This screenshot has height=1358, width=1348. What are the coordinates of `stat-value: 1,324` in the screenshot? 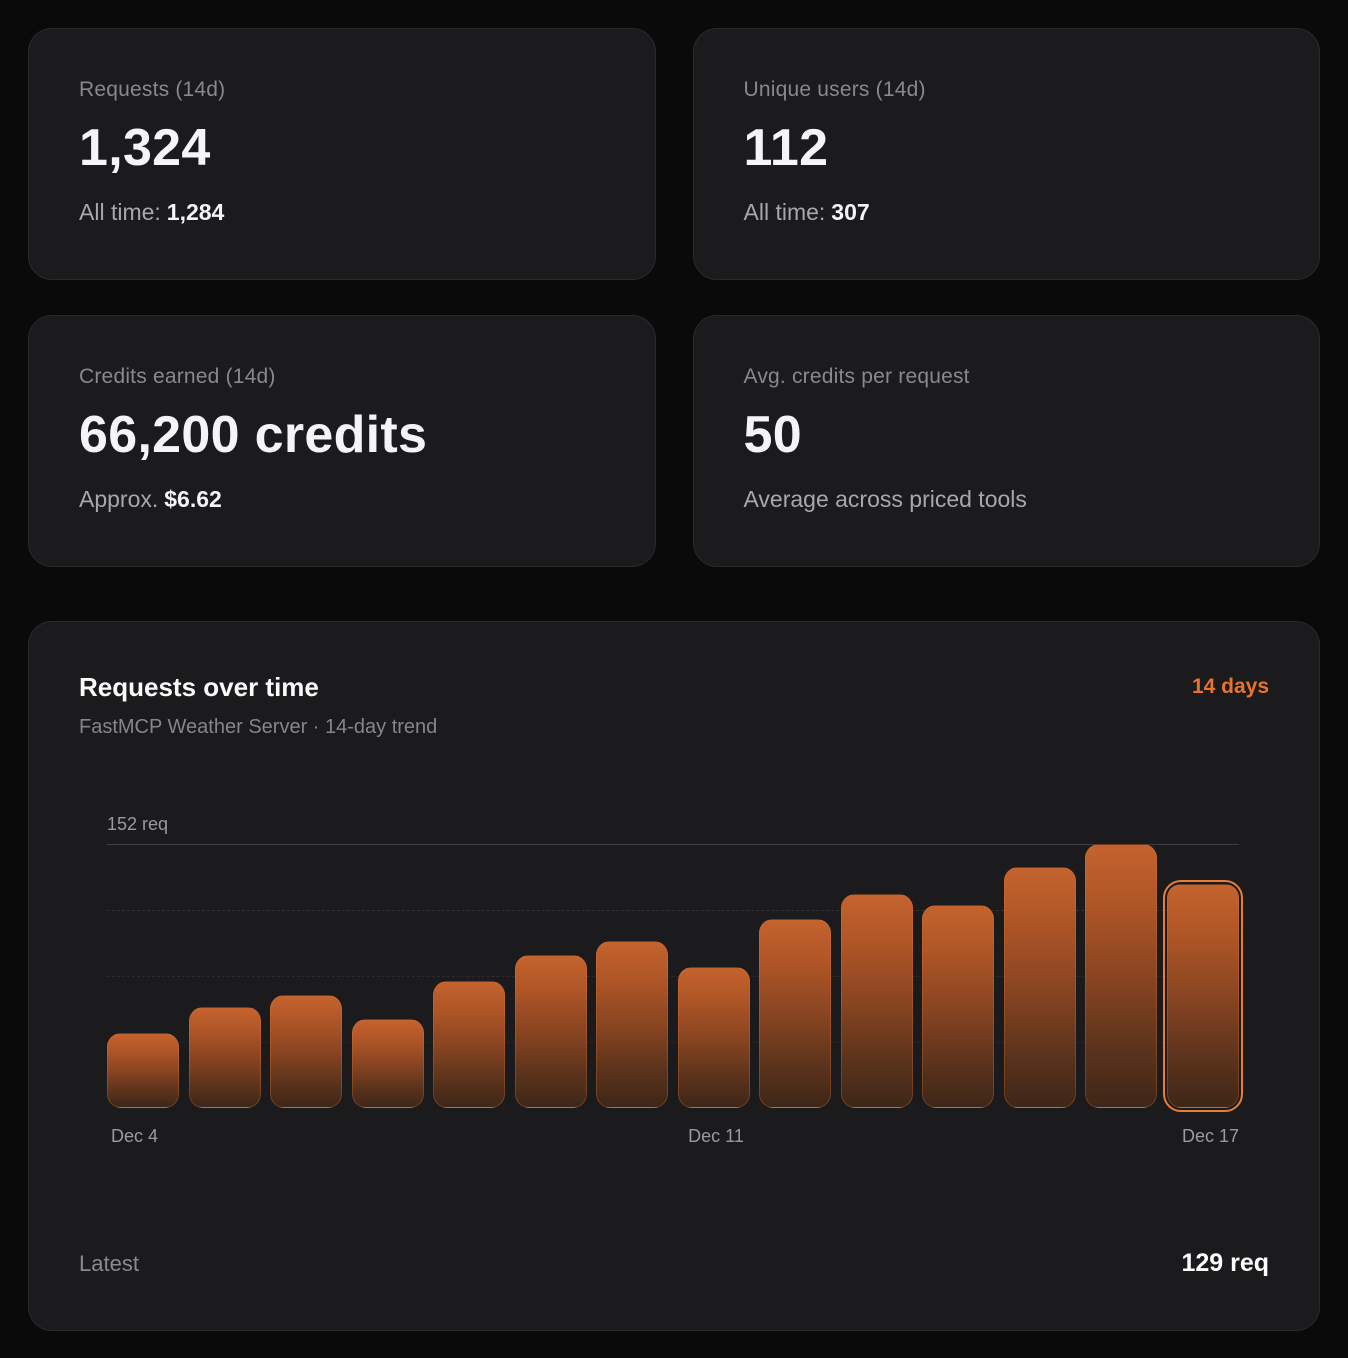 It's located at (145, 148).